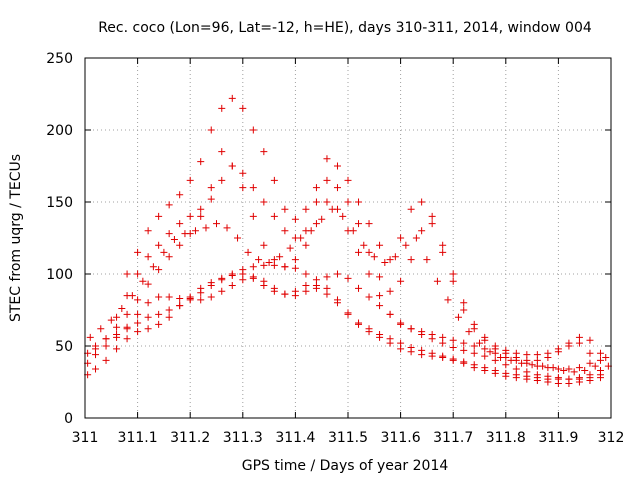 This screenshot has width=640, height=480. Describe the element at coordinates (243, 438) in the screenshot. I see `x-tick-label: 311.3` at that location.